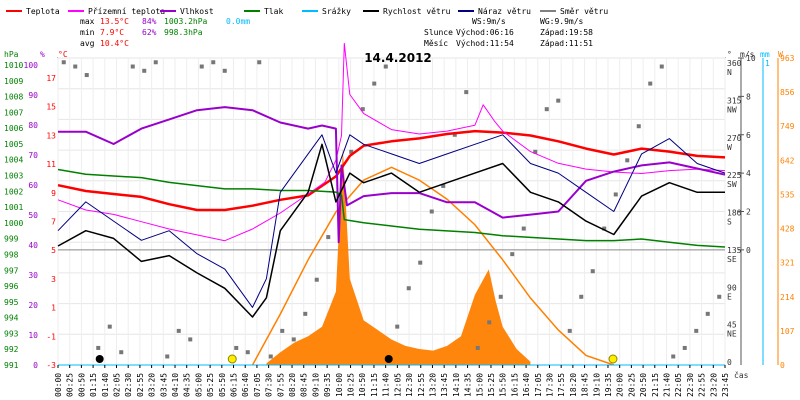  Describe the element at coordinates (336, 11) in the screenshot. I see `legend-label: Srážky` at that location.